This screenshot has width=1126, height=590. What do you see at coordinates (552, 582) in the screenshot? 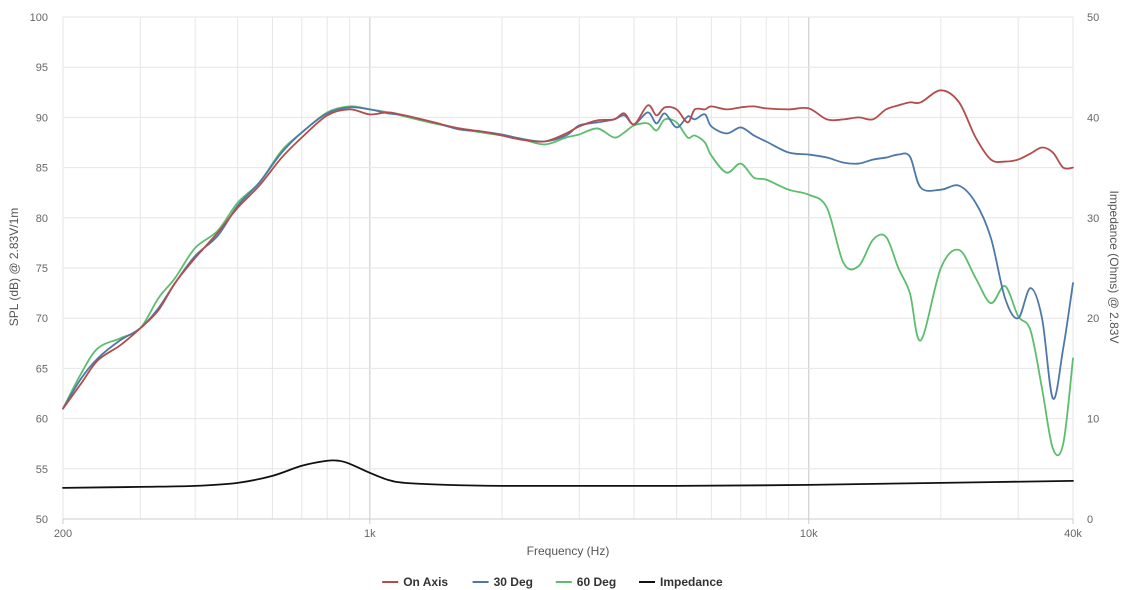
I see `legend: On Axis 30 Deg 60 Deg Impedance` at bounding box center [552, 582].